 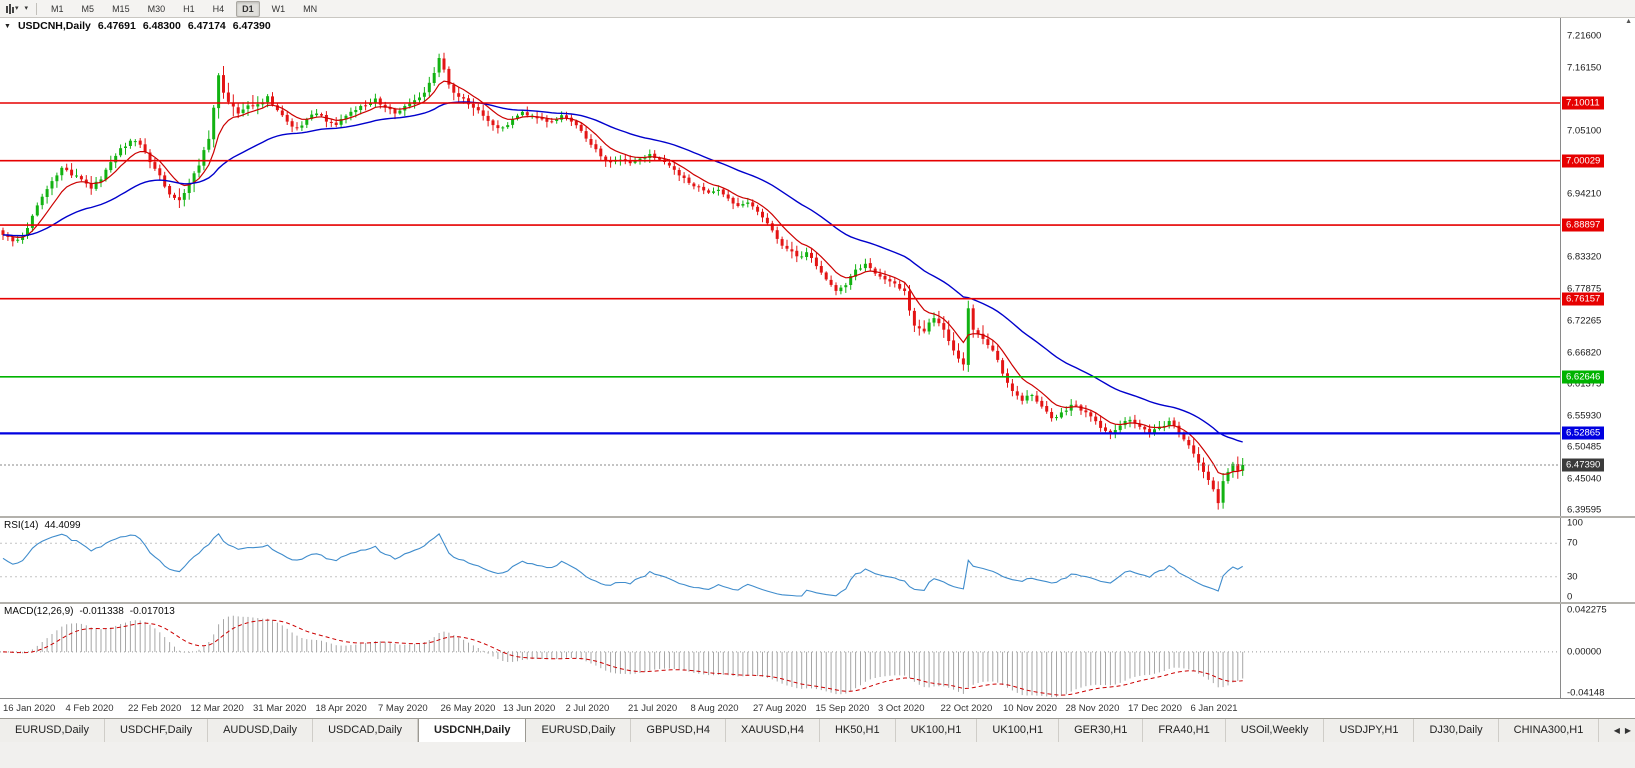 What do you see at coordinates (62, 525) in the screenshot?
I see `rsi-value: 44.4099` at bounding box center [62, 525].